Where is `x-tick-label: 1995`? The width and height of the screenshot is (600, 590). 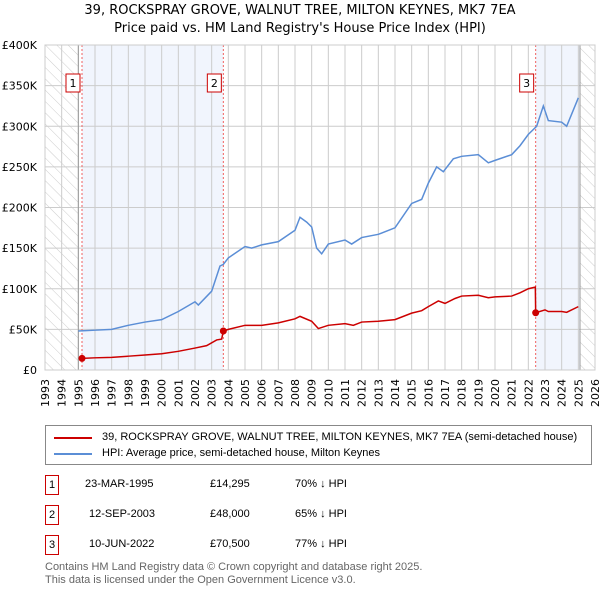 x-tick-label: 1995 is located at coordinates (78, 393).